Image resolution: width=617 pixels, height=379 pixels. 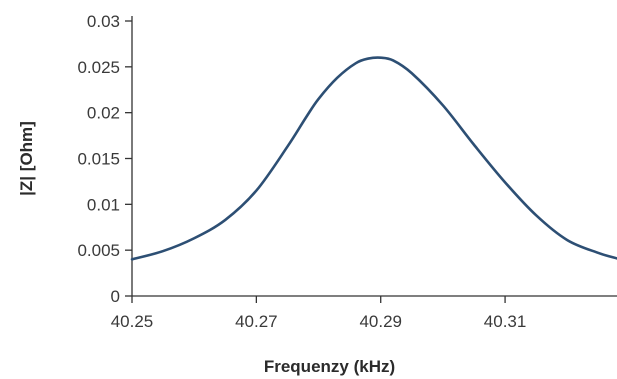 What do you see at coordinates (329, 366) in the screenshot?
I see `x-axis-title: Frequenzy (kHz)` at bounding box center [329, 366].